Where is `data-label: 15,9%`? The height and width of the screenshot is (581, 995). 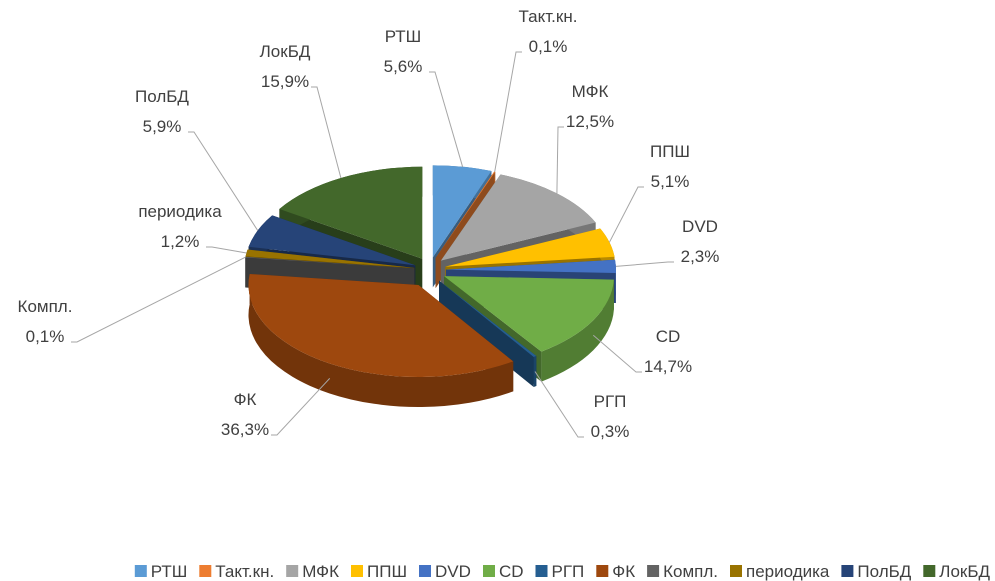 data-label: 15,9% is located at coordinates (285, 81).